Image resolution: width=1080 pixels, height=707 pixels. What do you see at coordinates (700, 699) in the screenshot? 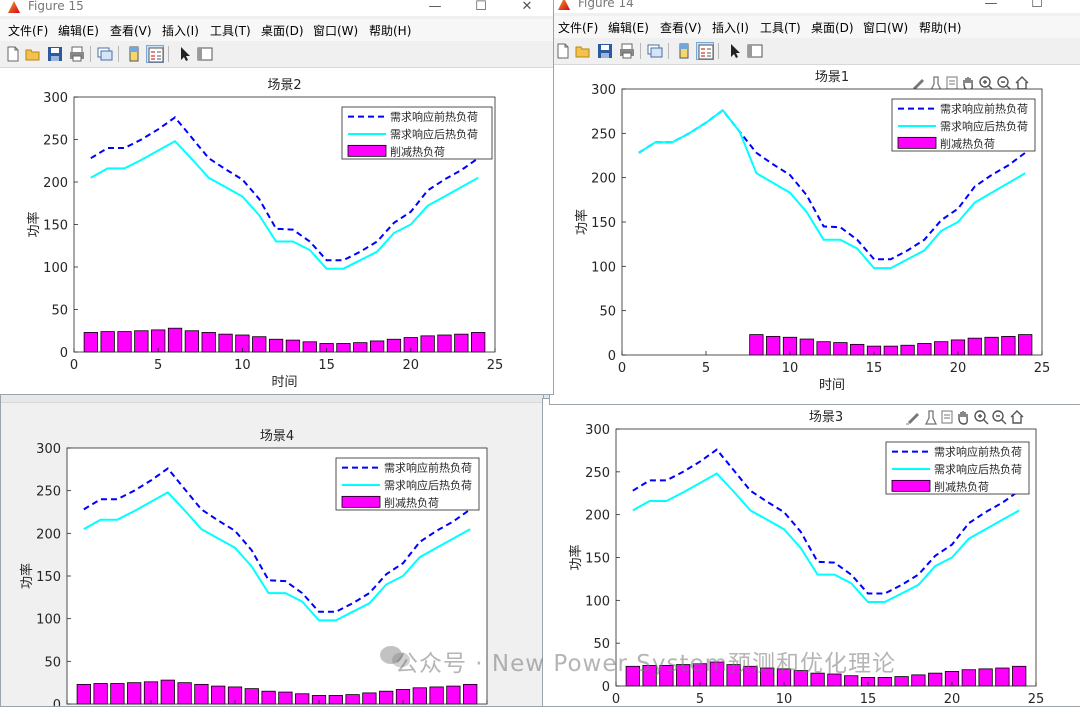
I see `x-tick-label: 5` at bounding box center [700, 699].